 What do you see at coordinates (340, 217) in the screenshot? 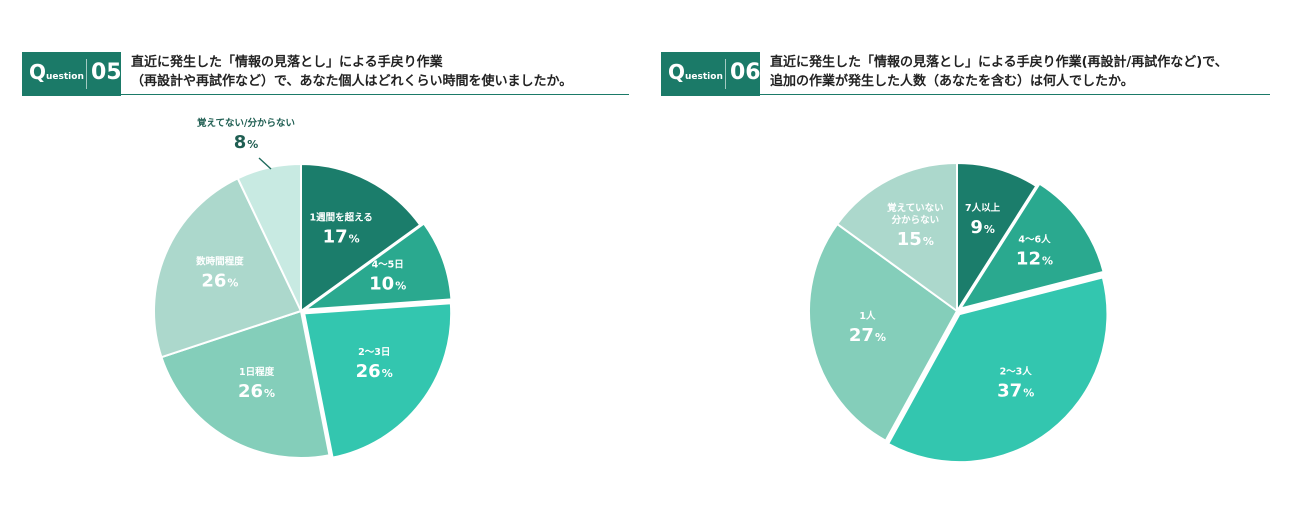
I see `slice-label: 1週間を超える` at bounding box center [340, 217].